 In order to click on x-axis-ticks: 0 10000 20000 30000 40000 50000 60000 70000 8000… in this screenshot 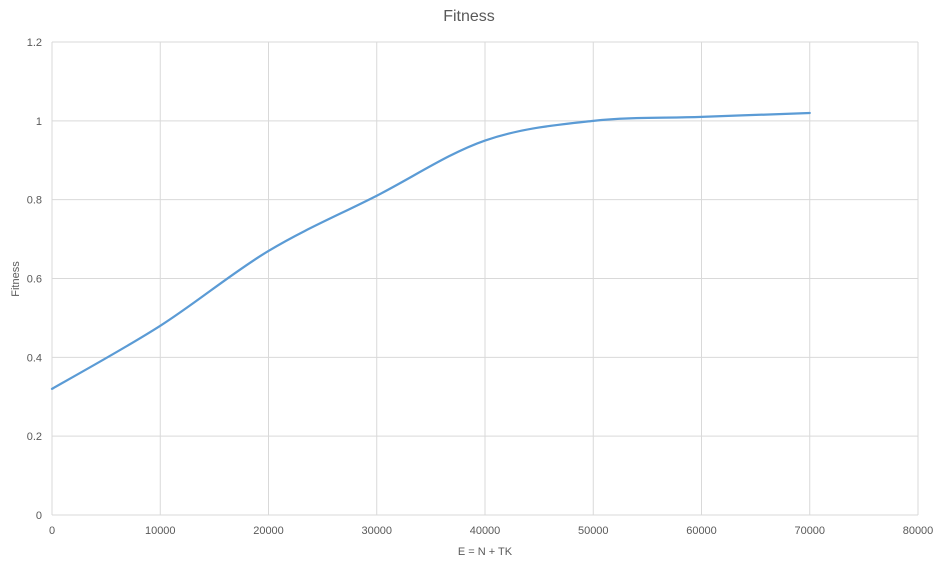, I will do `click(491, 531)`.